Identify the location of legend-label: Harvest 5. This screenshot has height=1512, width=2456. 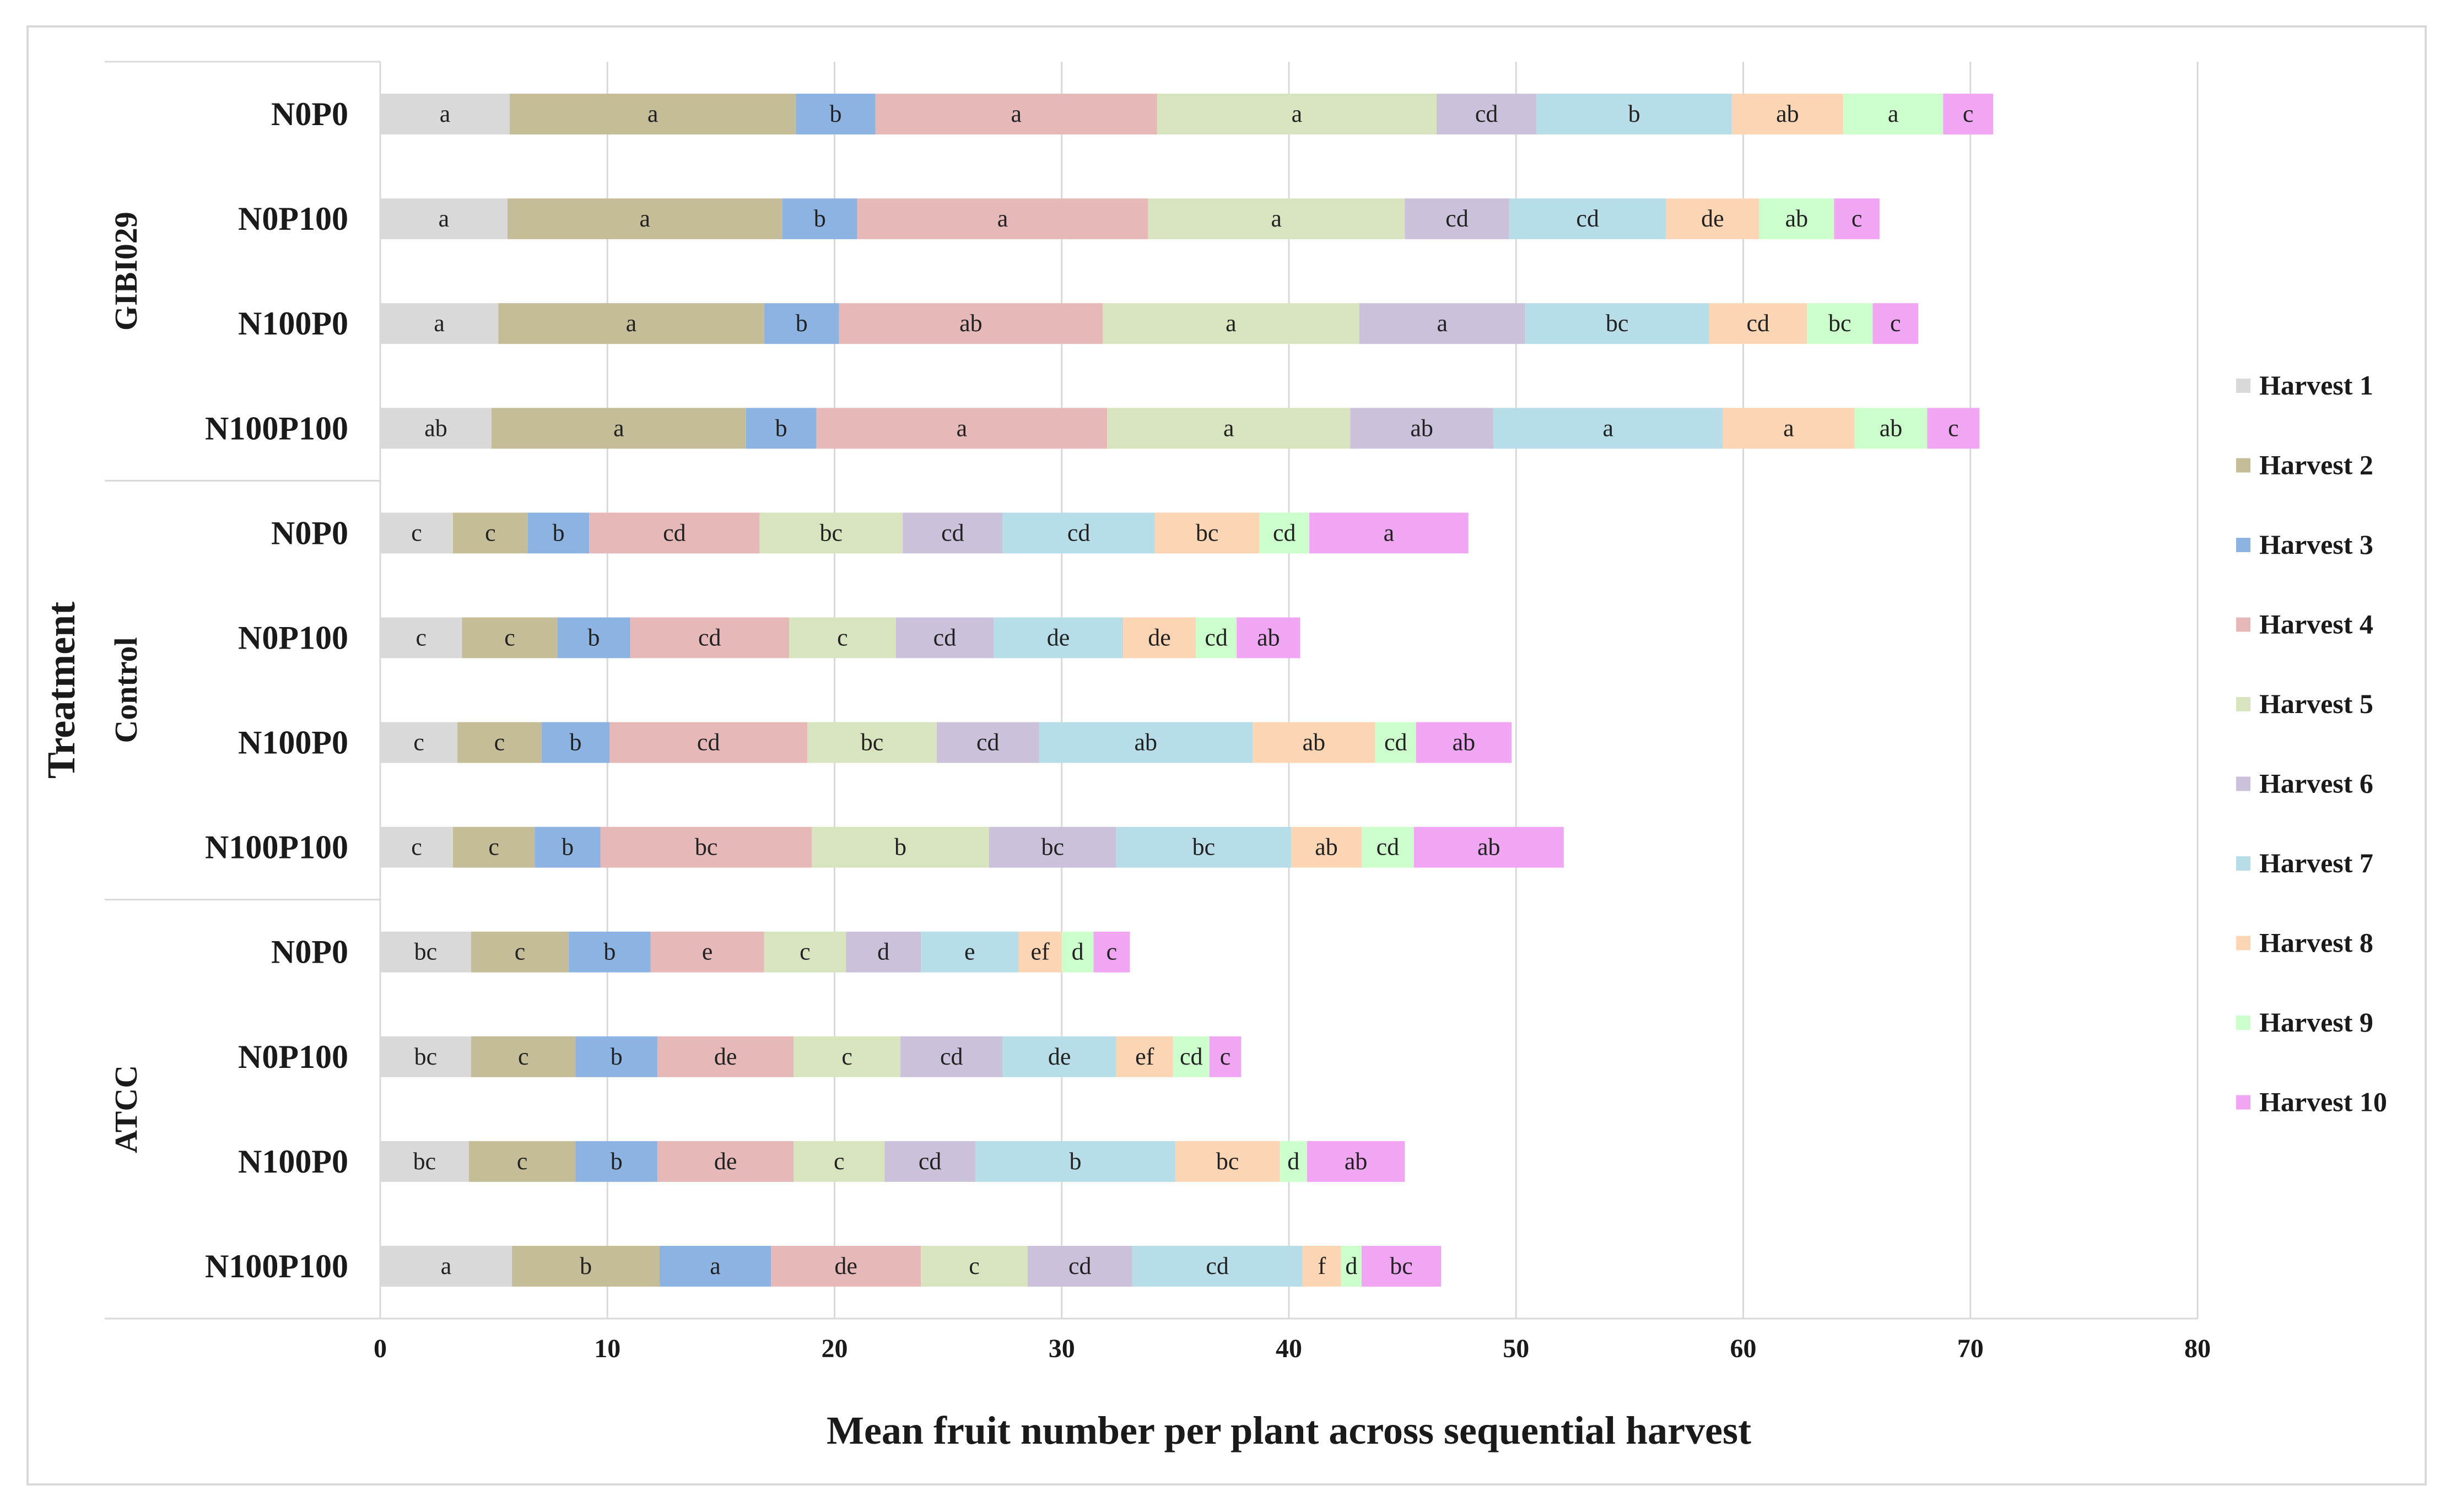
(2316, 703).